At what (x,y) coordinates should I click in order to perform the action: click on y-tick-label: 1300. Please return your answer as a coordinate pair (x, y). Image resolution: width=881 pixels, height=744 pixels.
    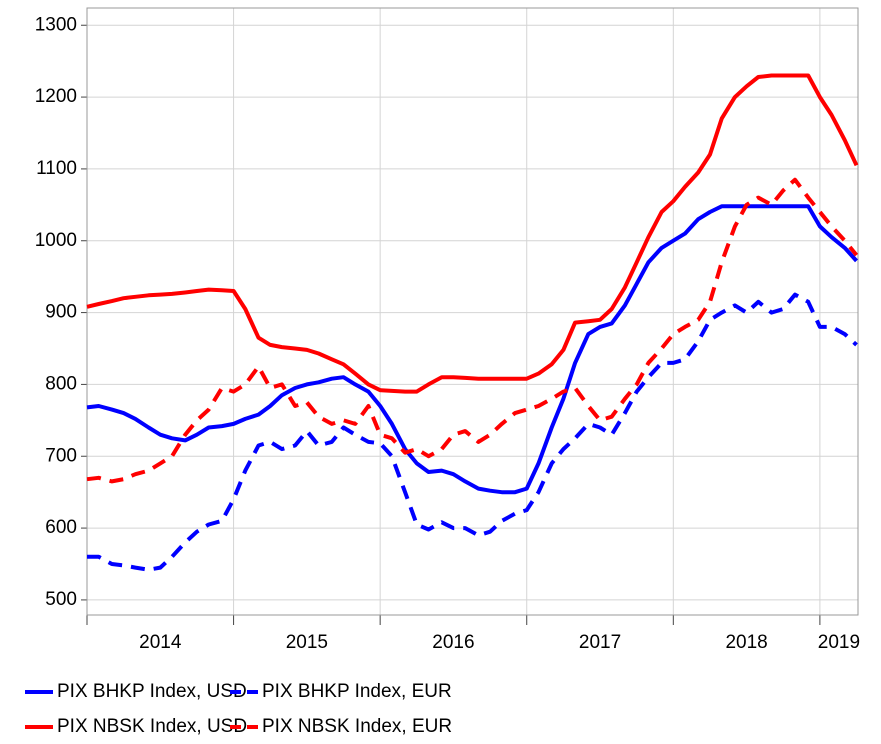
    Looking at the image, I should click on (56, 24).